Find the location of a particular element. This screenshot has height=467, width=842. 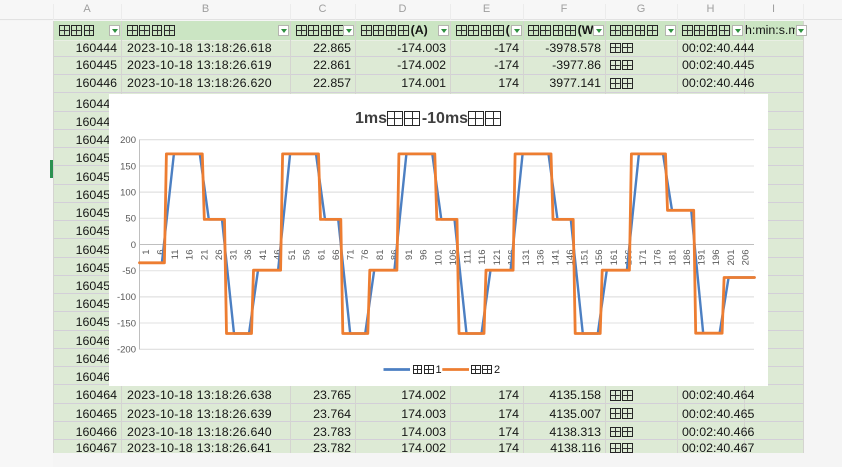

svg-text: -50 is located at coordinates (129, 271).